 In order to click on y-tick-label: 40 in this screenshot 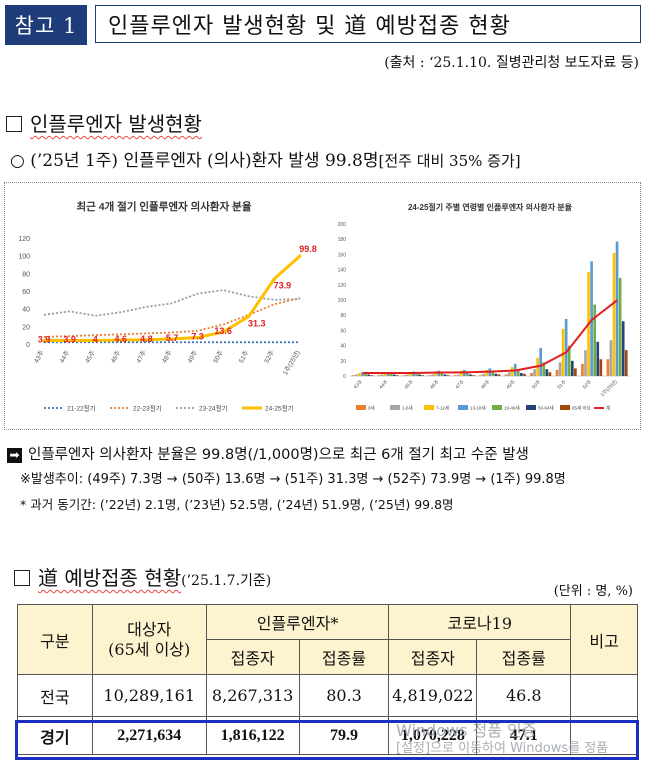, I will do `click(26, 310)`.